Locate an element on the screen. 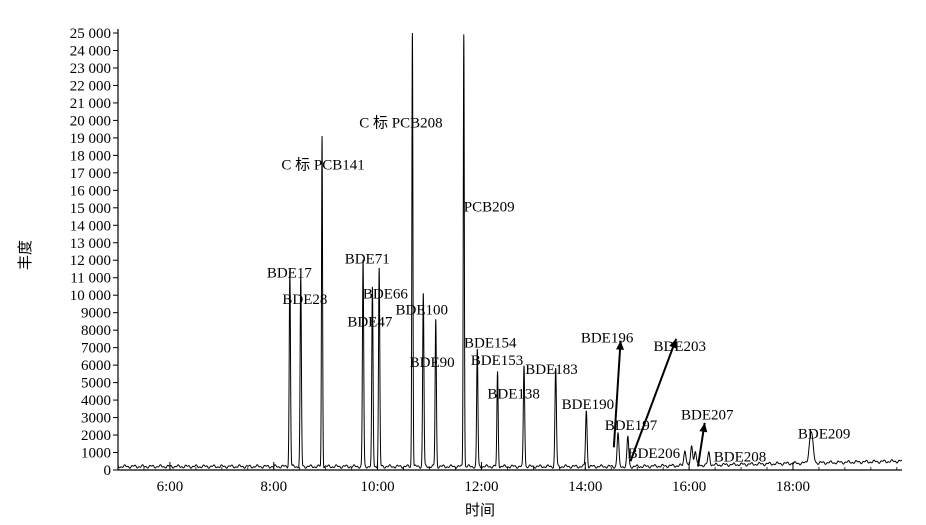 The image size is (926, 525). y-tick-label: 21 000 is located at coordinates (90, 104).